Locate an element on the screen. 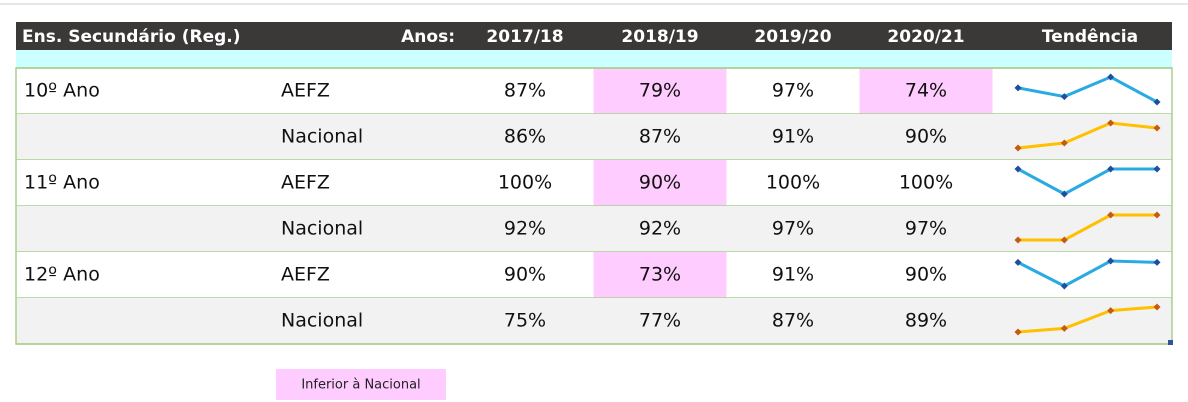 The width and height of the screenshot is (1188, 402). value-cell: 77% is located at coordinates (660, 321).